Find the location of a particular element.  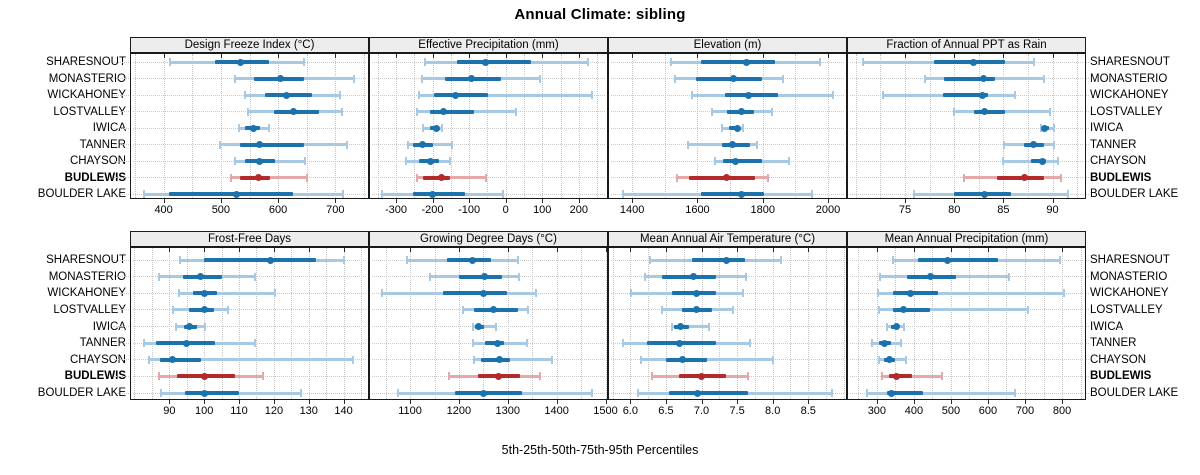

panel-strip: Fraction of Annual PPT as Rain is located at coordinates (966, 45).